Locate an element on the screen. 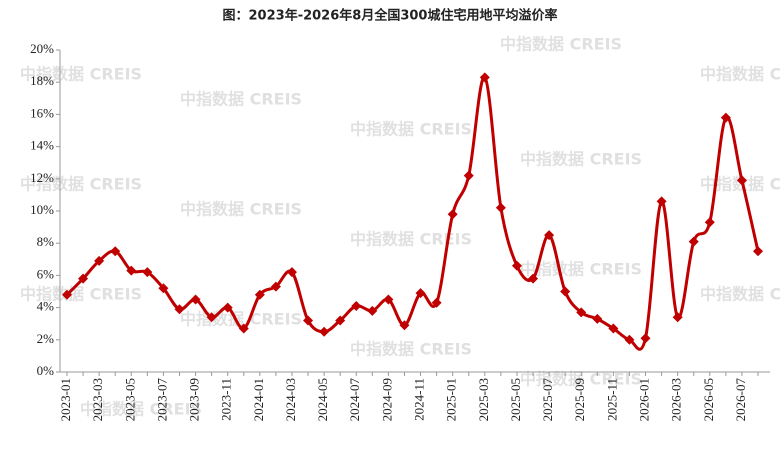  x-tick-label: 2024-11 is located at coordinates (419, 399).